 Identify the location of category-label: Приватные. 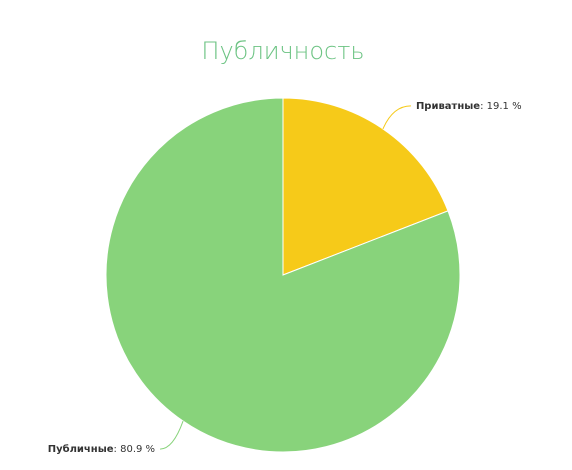
(448, 106).